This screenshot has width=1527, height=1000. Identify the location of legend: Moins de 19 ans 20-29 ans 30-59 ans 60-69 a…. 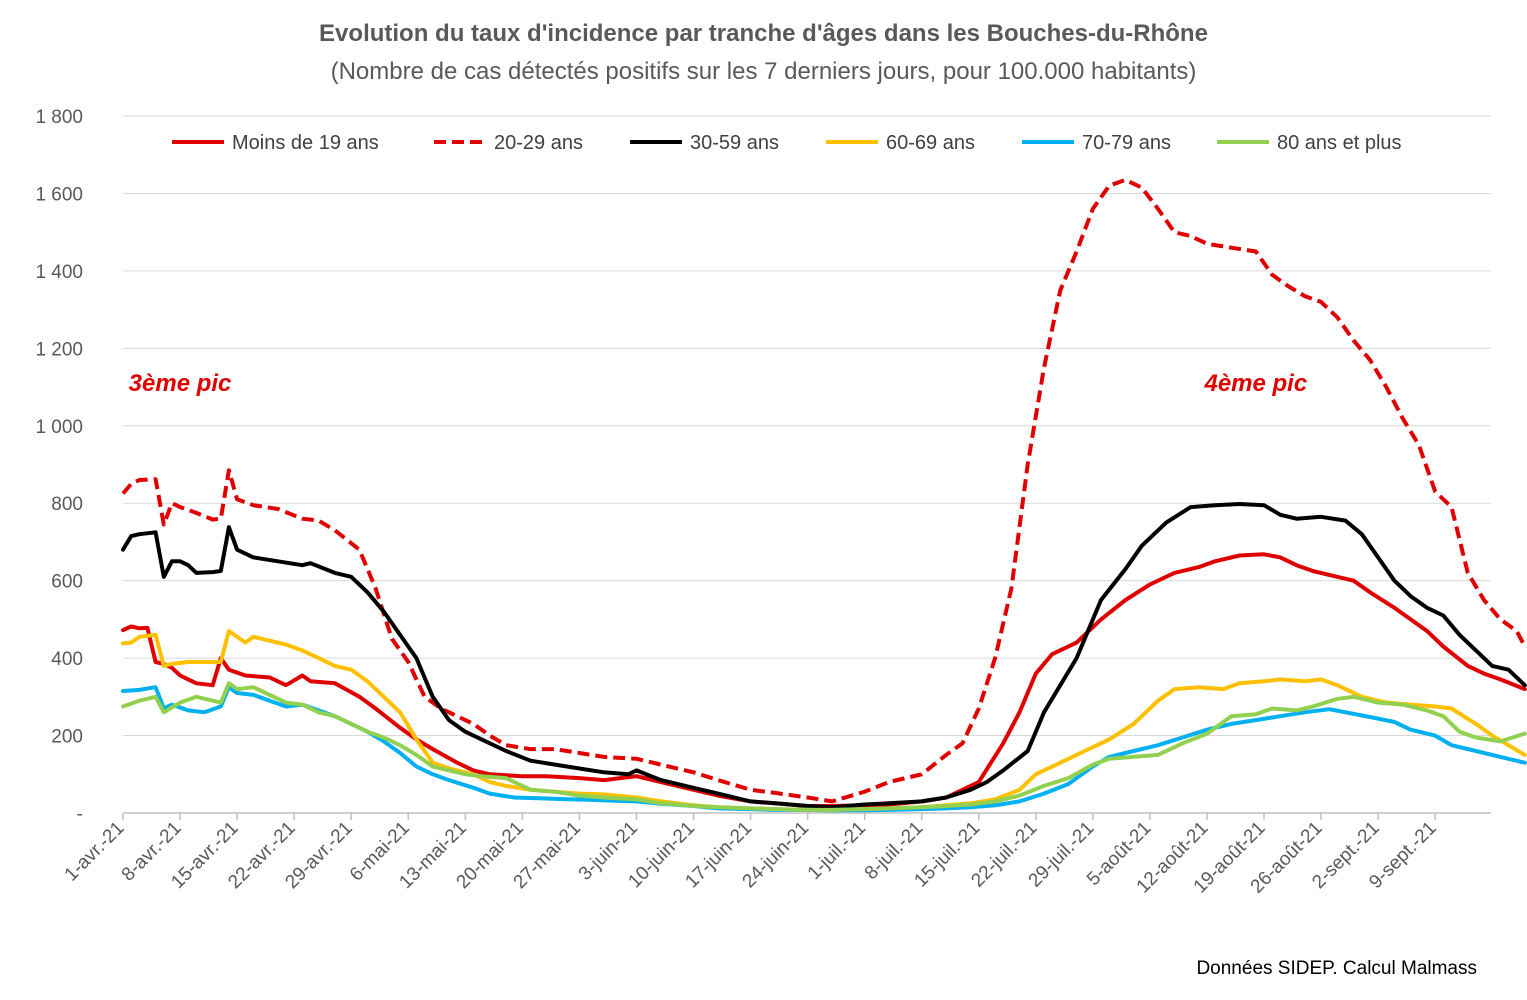
(787, 143).